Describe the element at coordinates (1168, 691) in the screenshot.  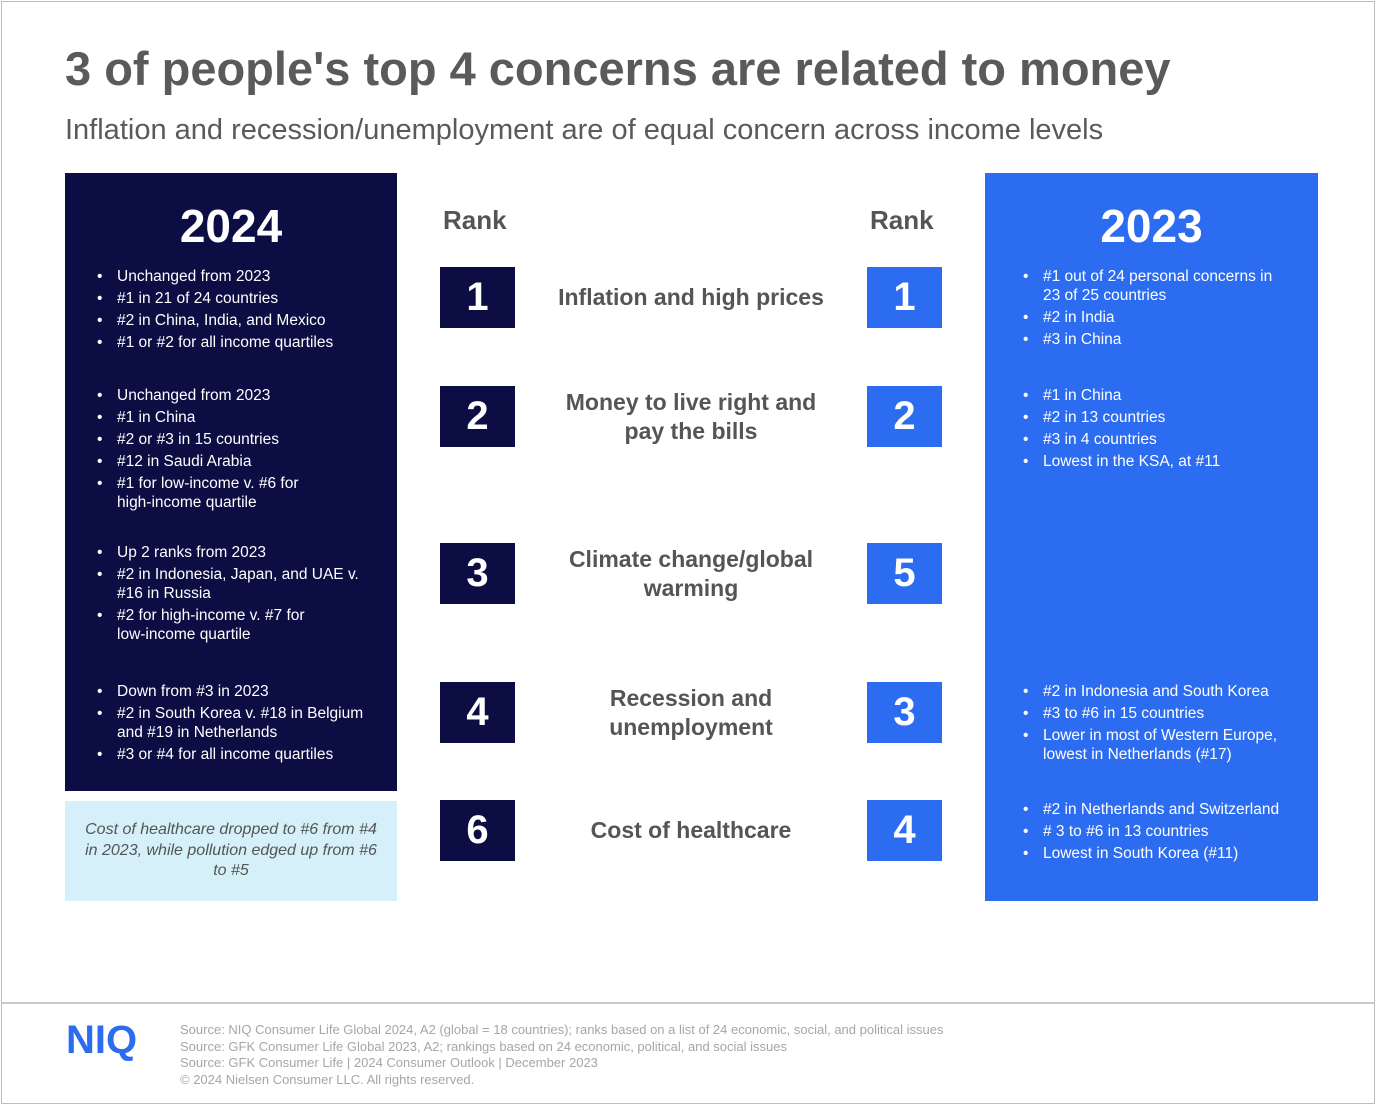
I see `note-item: #2 in Indonesia and South Korea` at that location.